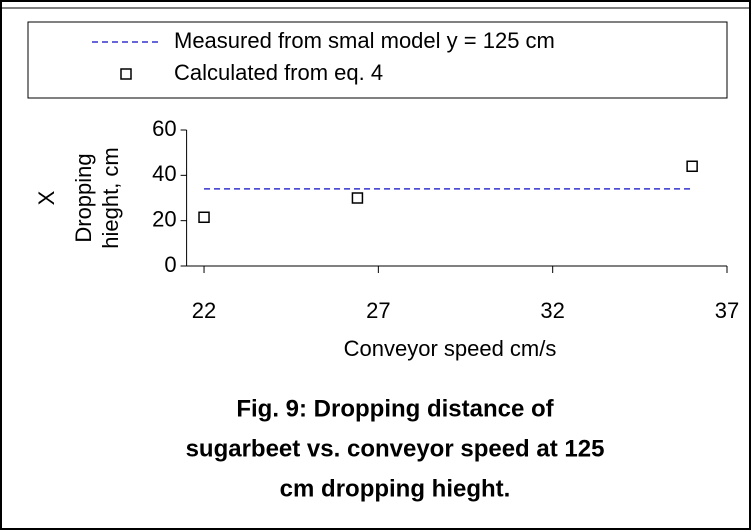 This screenshot has width=751, height=530. Describe the element at coordinates (170, 264) in the screenshot. I see `y-tick-label: 0` at that location.